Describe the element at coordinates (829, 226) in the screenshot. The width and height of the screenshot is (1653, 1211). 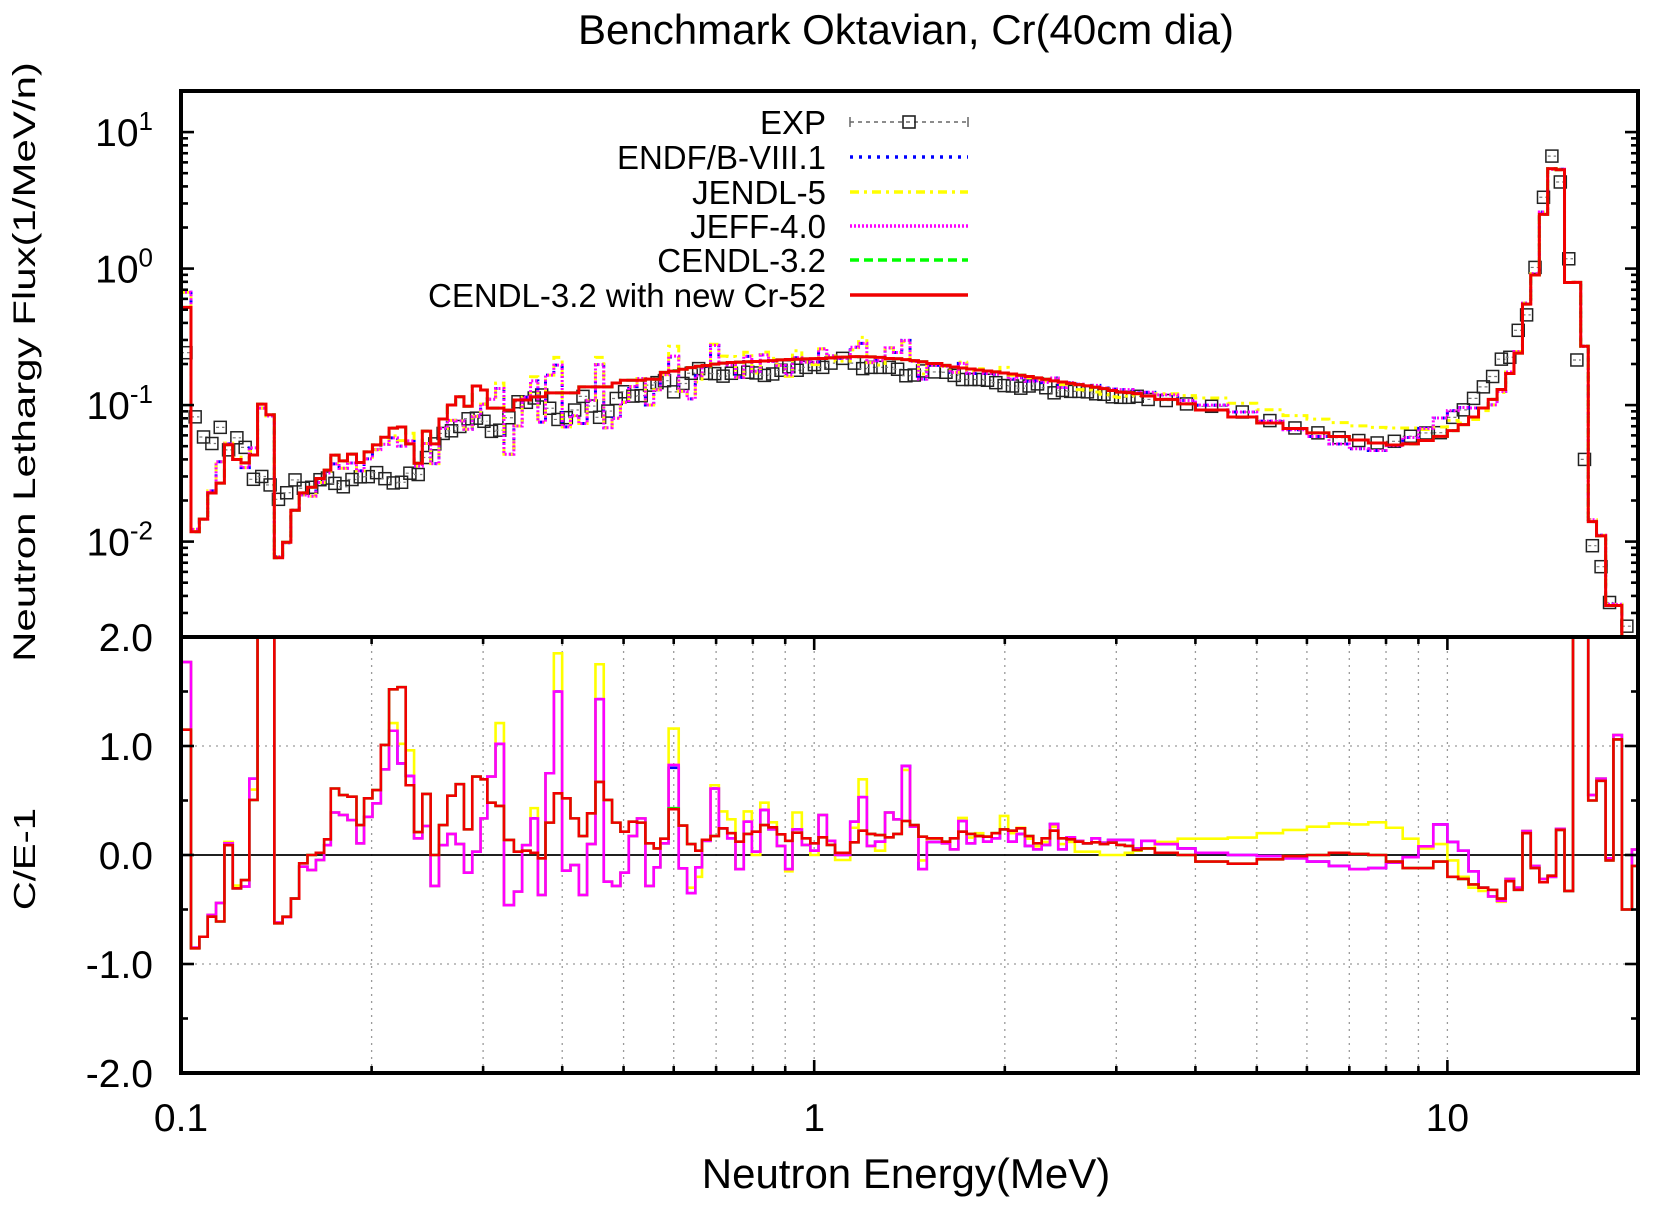
I see `legend-entry-jeff: JEFF-4.0` at that location.